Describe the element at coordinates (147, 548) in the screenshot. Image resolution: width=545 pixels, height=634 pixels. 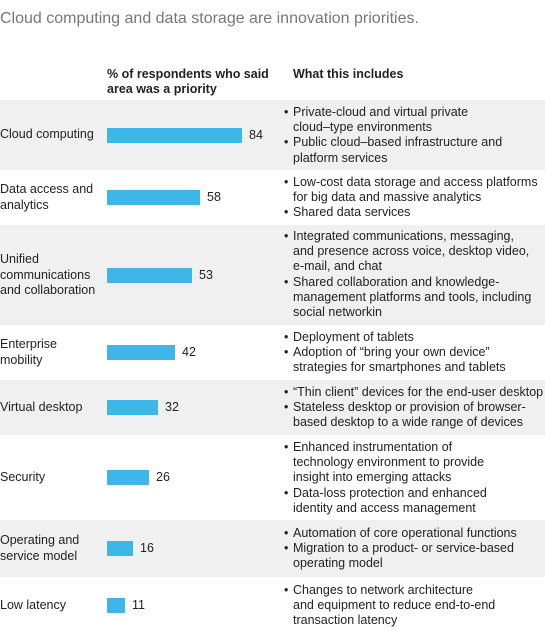
I see `bar-value-label: 16` at that location.